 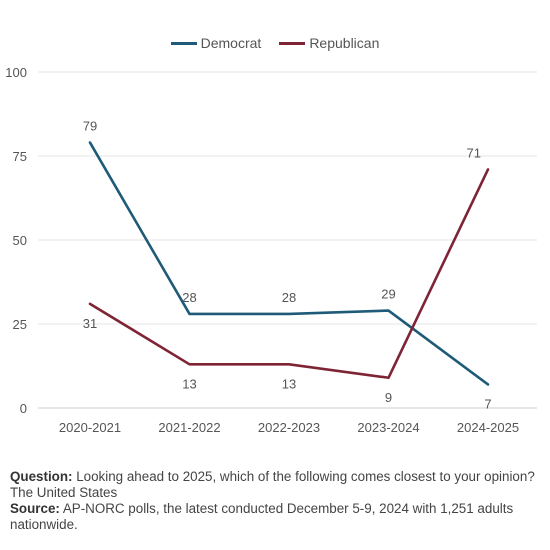 I want to click on data-label-republican: 71, so click(x=474, y=152).